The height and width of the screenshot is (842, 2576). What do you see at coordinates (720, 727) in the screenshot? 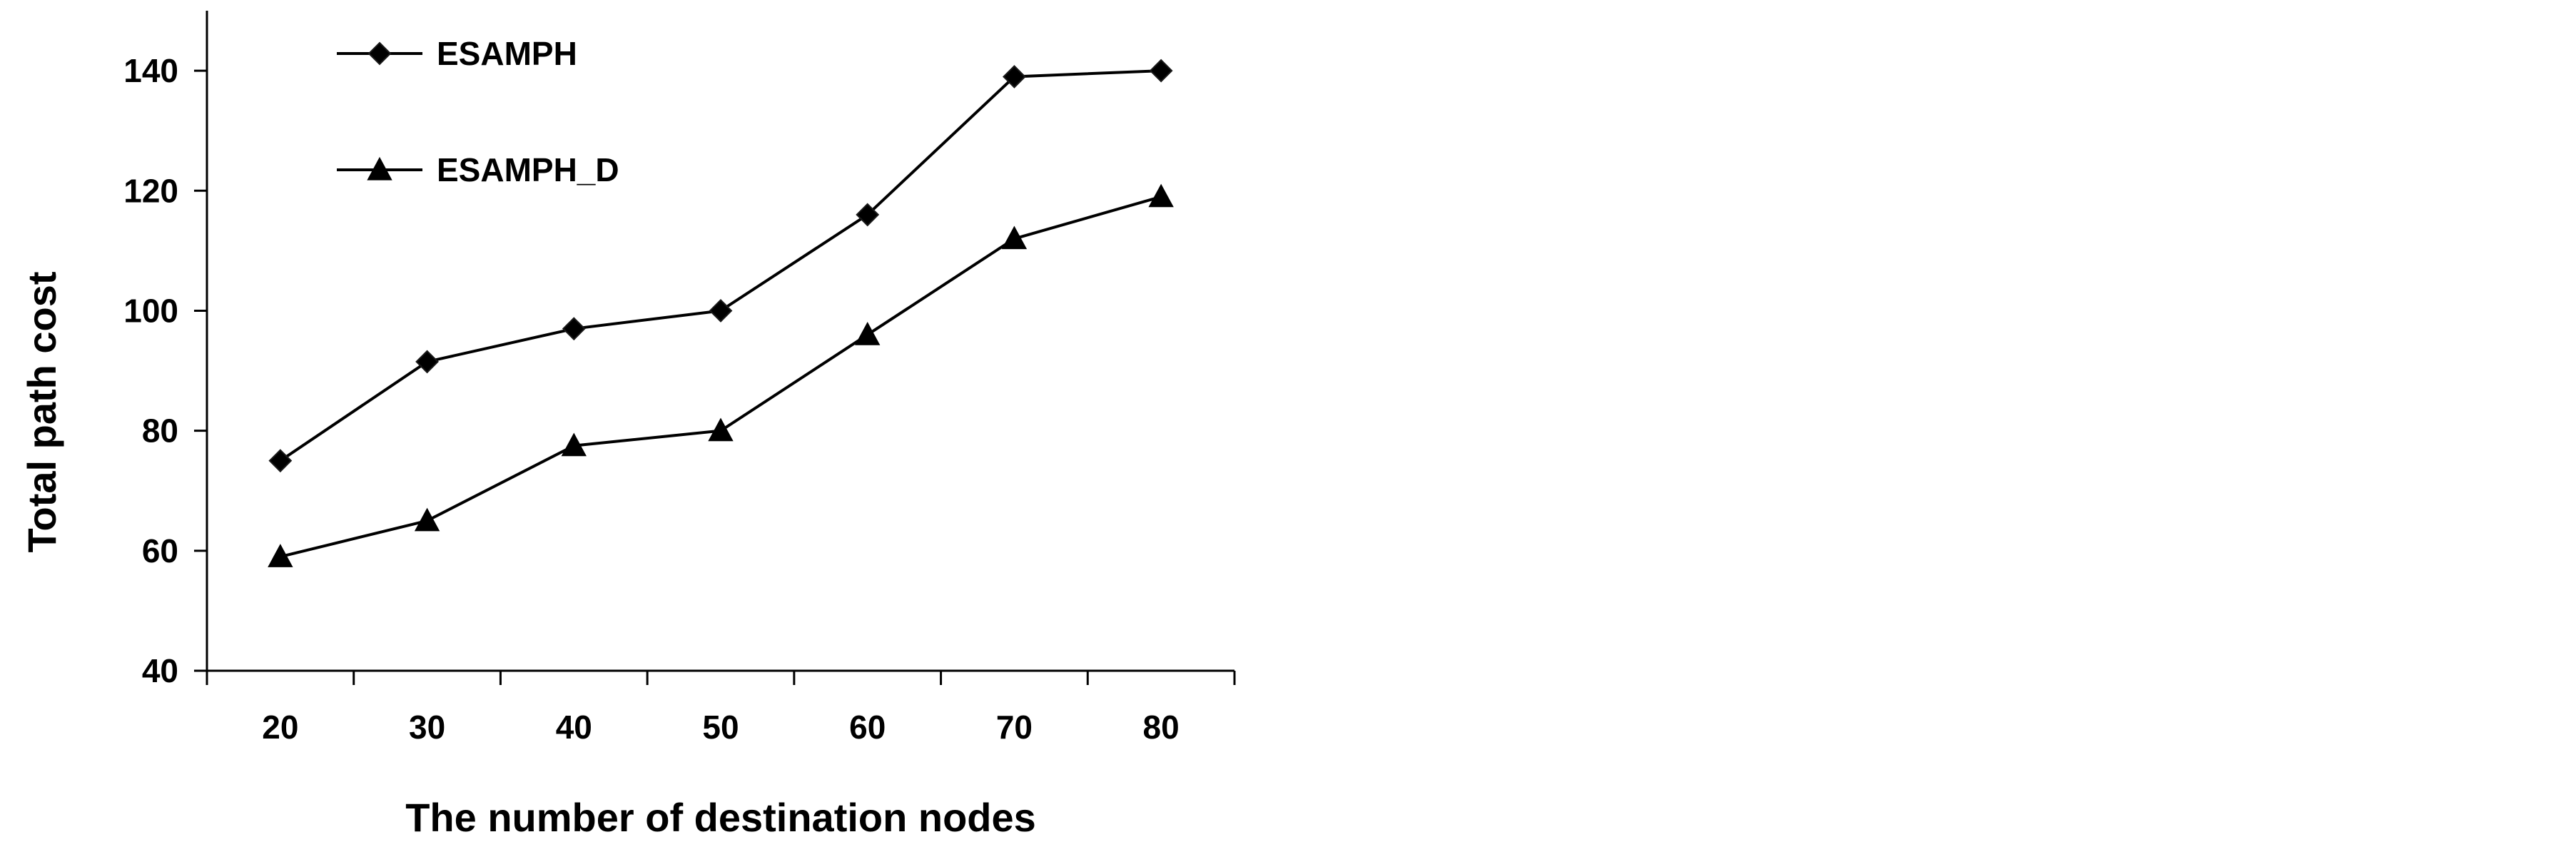
I see `x-tick-label: 50` at bounding box center [720, 727].